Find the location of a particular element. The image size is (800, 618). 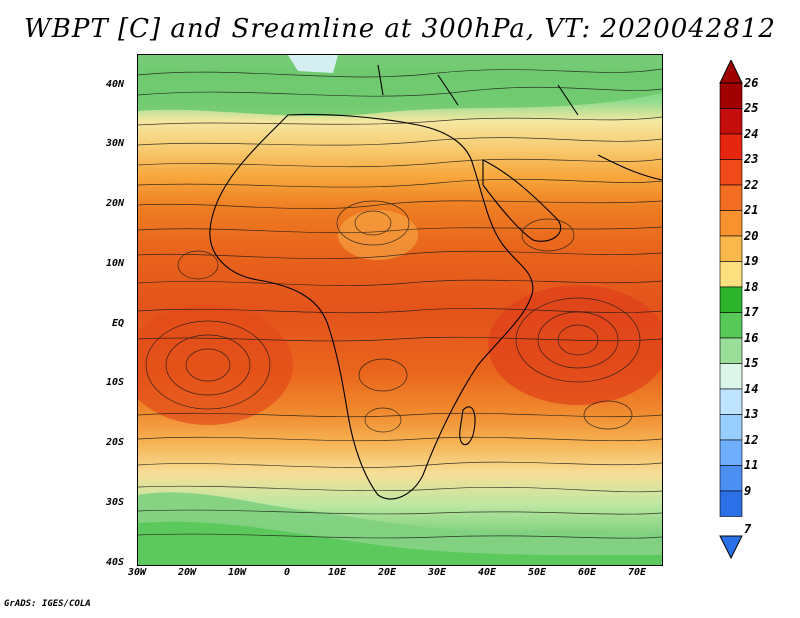

colorbar-label-26: 26 is located at coordinates (751, 83).